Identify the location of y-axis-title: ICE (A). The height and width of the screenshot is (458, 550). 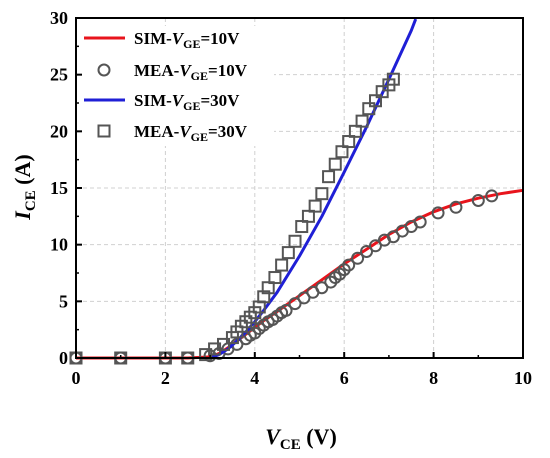
(24, 187).